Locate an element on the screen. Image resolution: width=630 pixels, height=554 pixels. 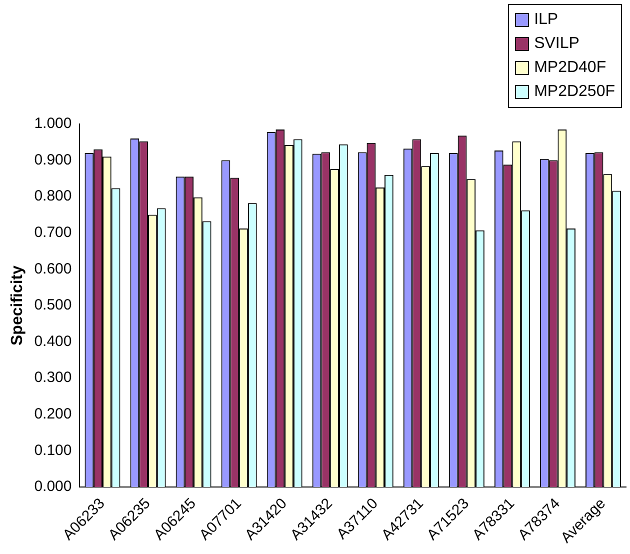
y-tick-label: 1.000 is located at coordinates (53, 123).